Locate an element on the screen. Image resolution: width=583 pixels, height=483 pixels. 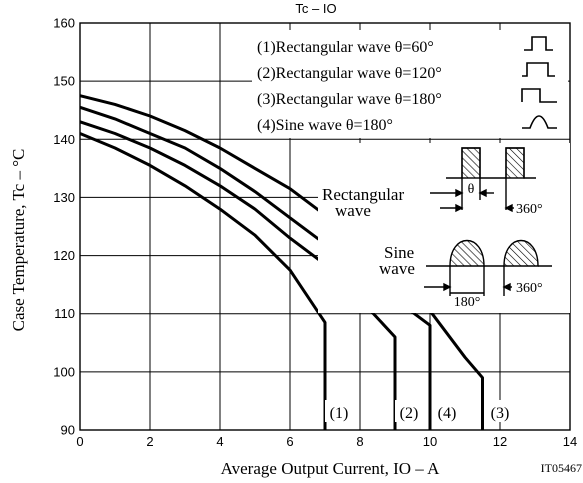
series-tags: (1) (2) (4) (3) is located at coordinates (419, 411).